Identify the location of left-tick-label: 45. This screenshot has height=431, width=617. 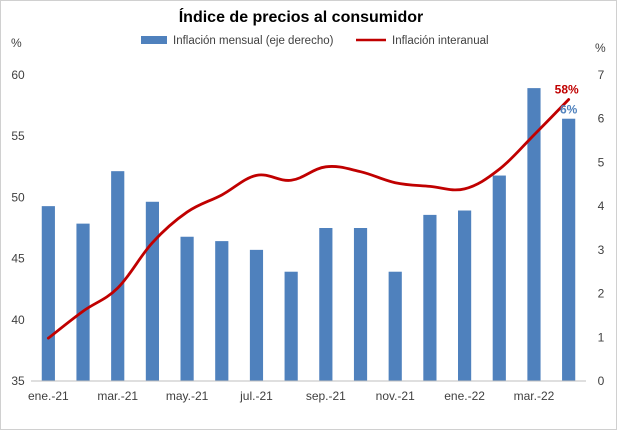
(18, 259).